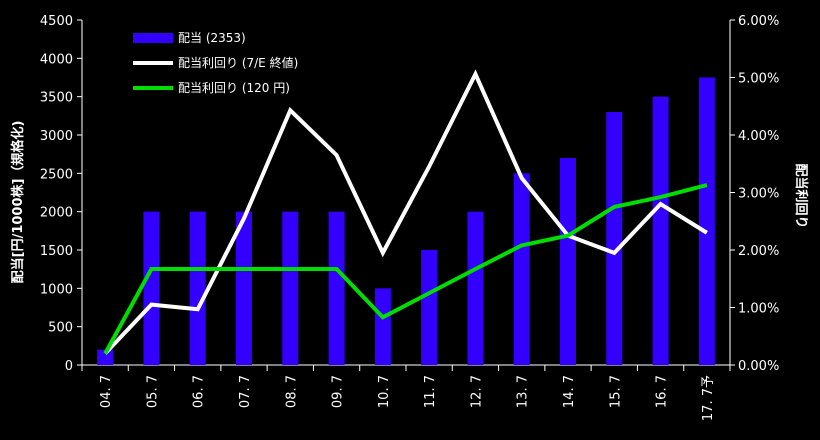  What do you see at coordinates (56, 136) in the screenshot?
I see `left-tick-label: 3000` at bounding box center [56, 136].